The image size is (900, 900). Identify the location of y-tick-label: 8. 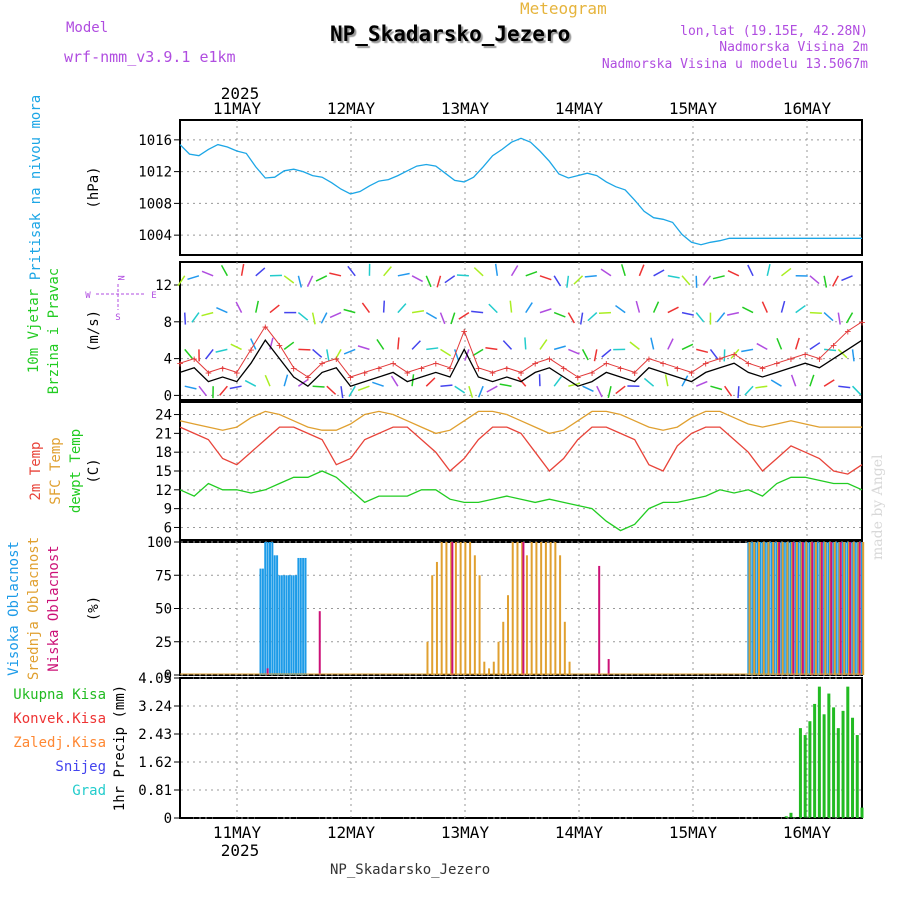
(168, 323).